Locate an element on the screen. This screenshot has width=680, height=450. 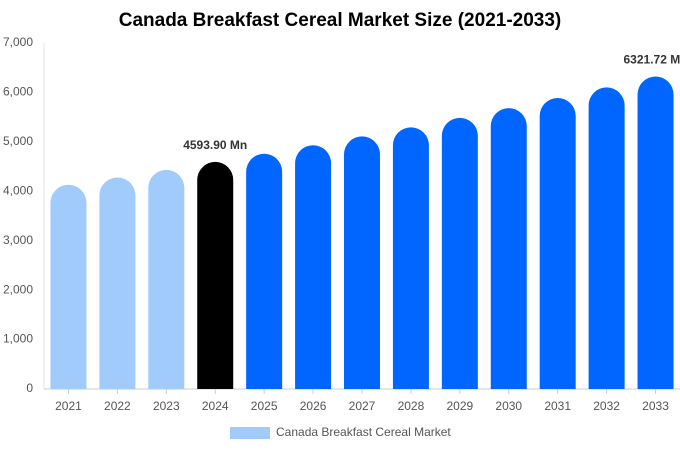
y-tick-label: 4,000 is located at coordinates (18, 190).